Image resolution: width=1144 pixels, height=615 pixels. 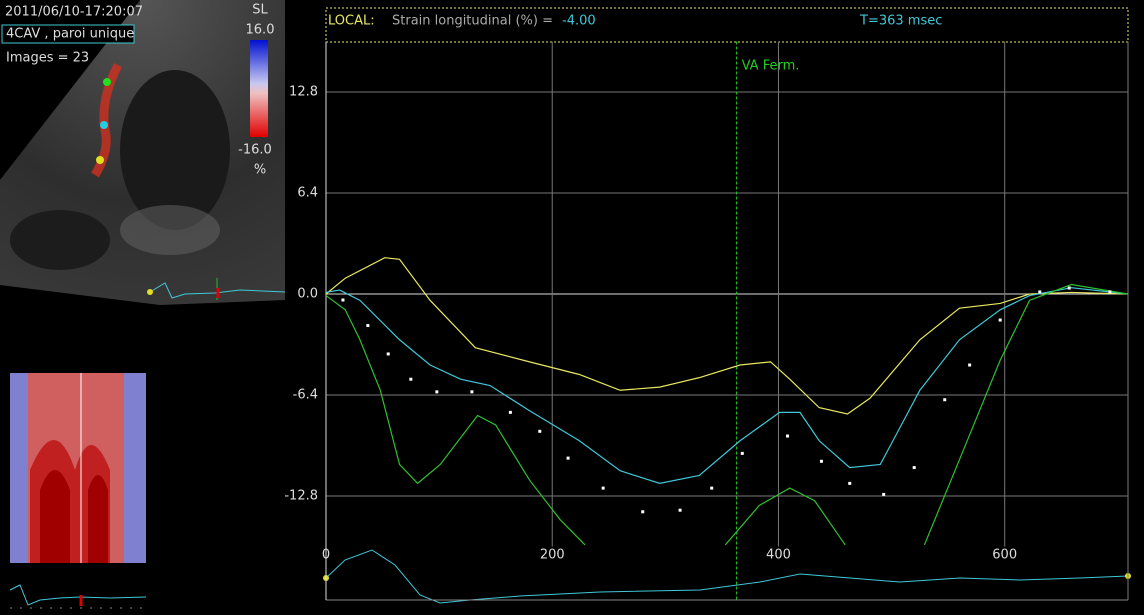 What do you see at coordinates (579, 21) in the screenshot?
I see `current-value: -4.00` at bounding box center [579, 21].